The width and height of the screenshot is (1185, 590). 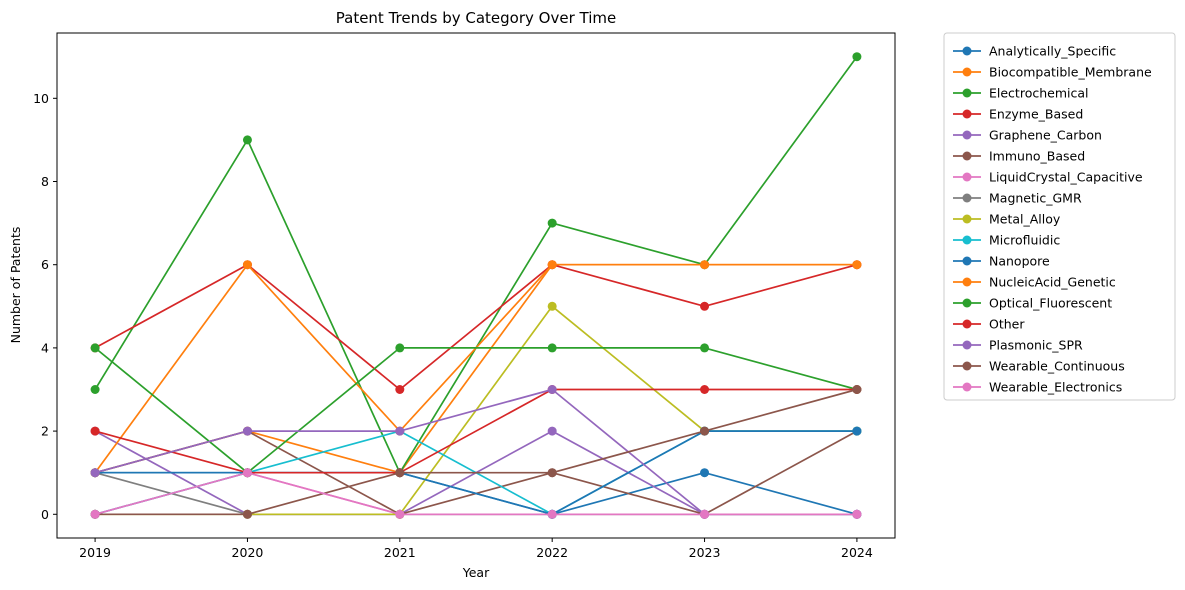 What do you see at coordinates (1039, 93) in the screenshot?
I see `legend-label: Electrochemical` at bounding box center [1039, 93].